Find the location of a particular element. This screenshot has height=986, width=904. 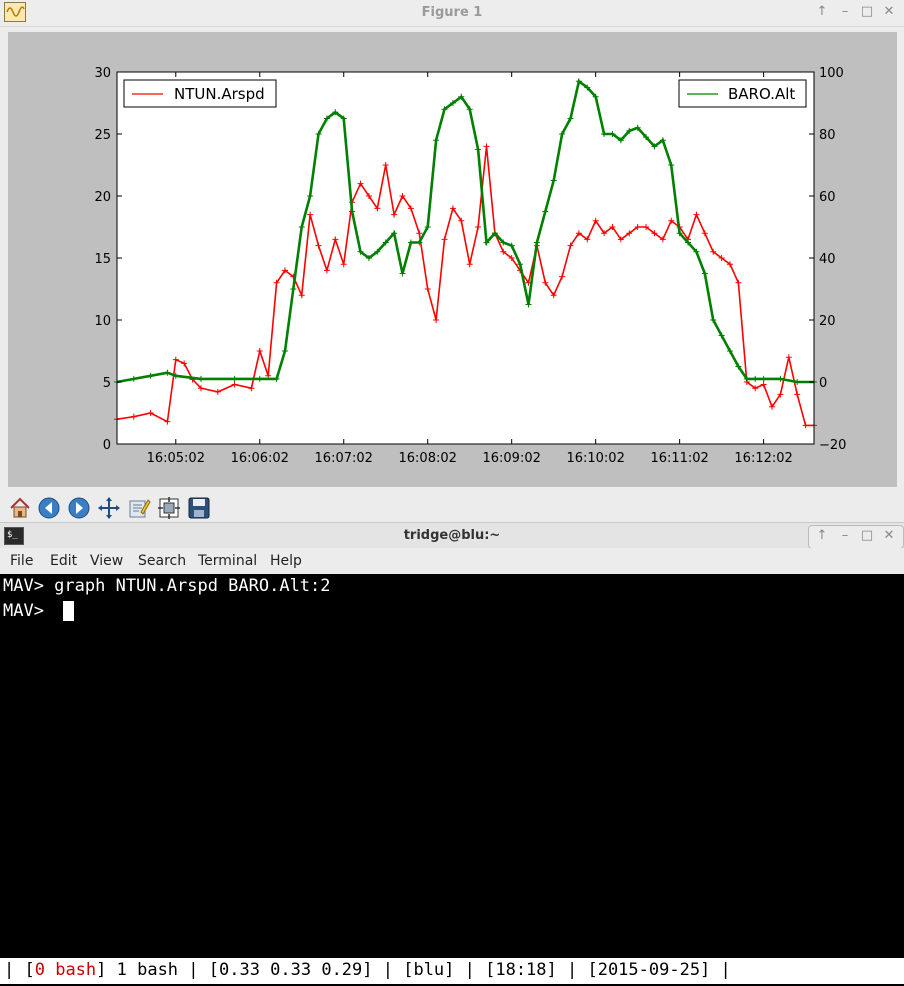

fig-shade-button: ↑ is located at coordinates (822, 11).